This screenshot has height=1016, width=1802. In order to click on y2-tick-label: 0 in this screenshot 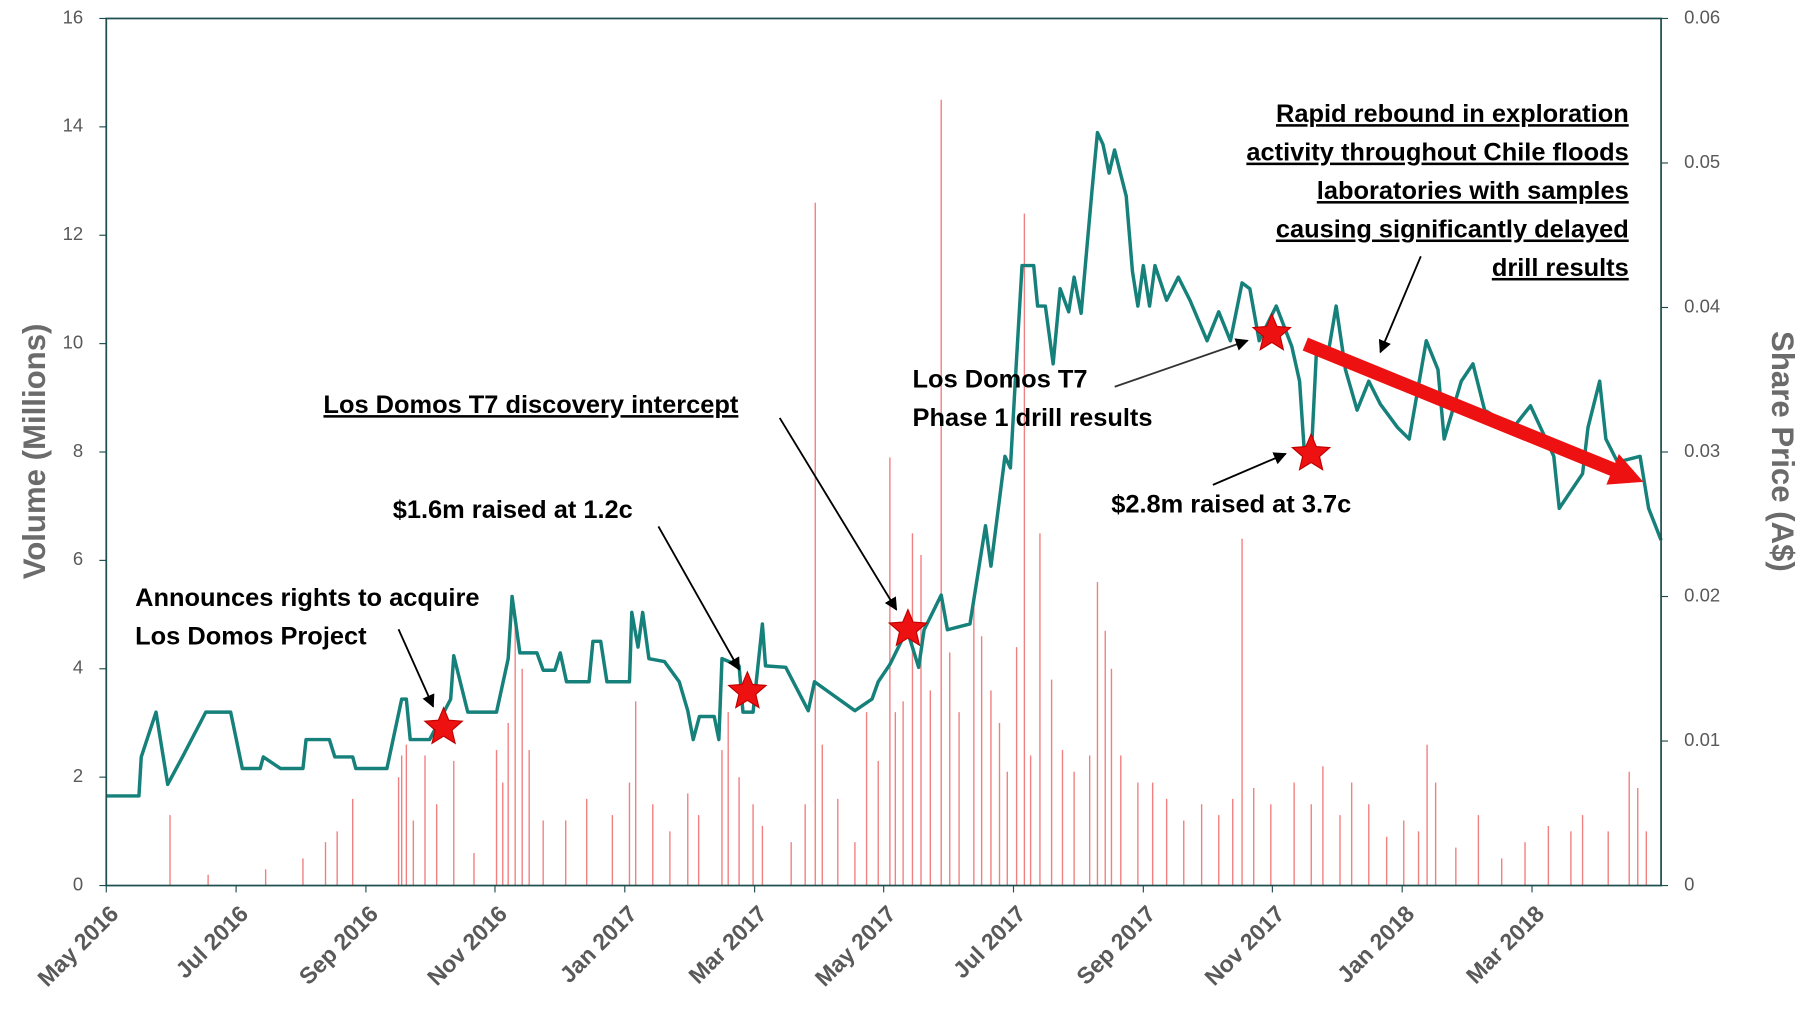, I will do `click(1689, 883)`.